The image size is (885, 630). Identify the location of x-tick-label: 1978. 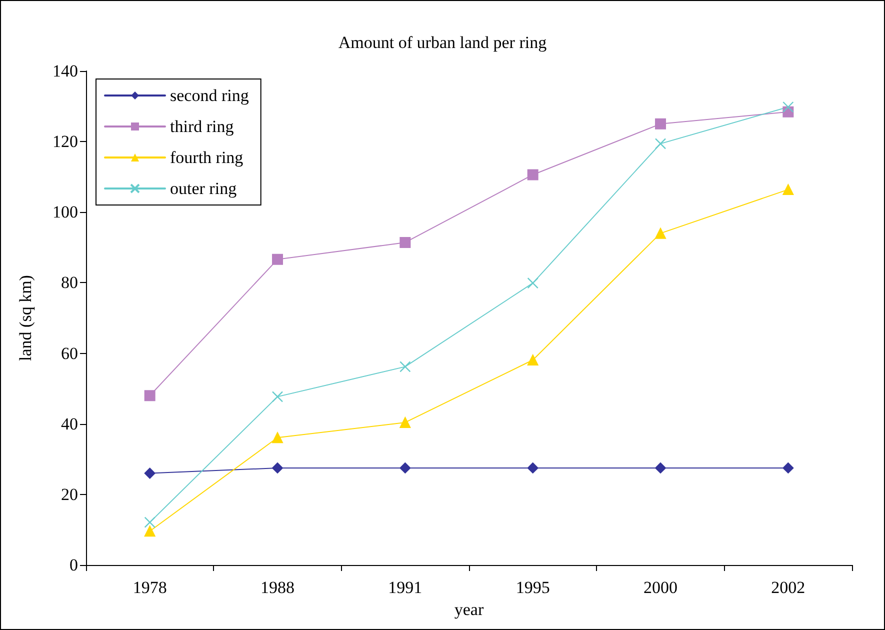
(149, 587).